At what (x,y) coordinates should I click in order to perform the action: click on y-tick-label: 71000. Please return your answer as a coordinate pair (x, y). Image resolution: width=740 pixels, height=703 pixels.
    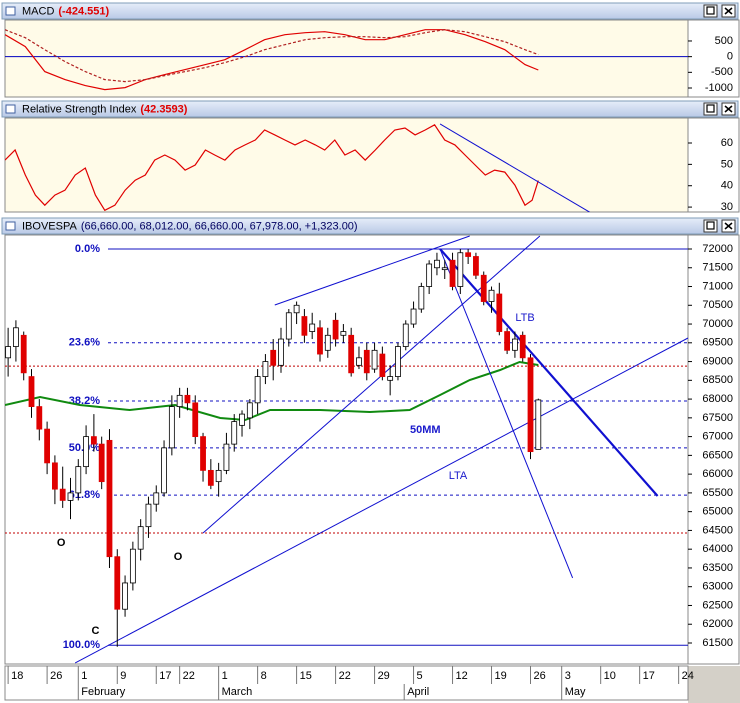
    Looking at the image, I should click on (717, 286).